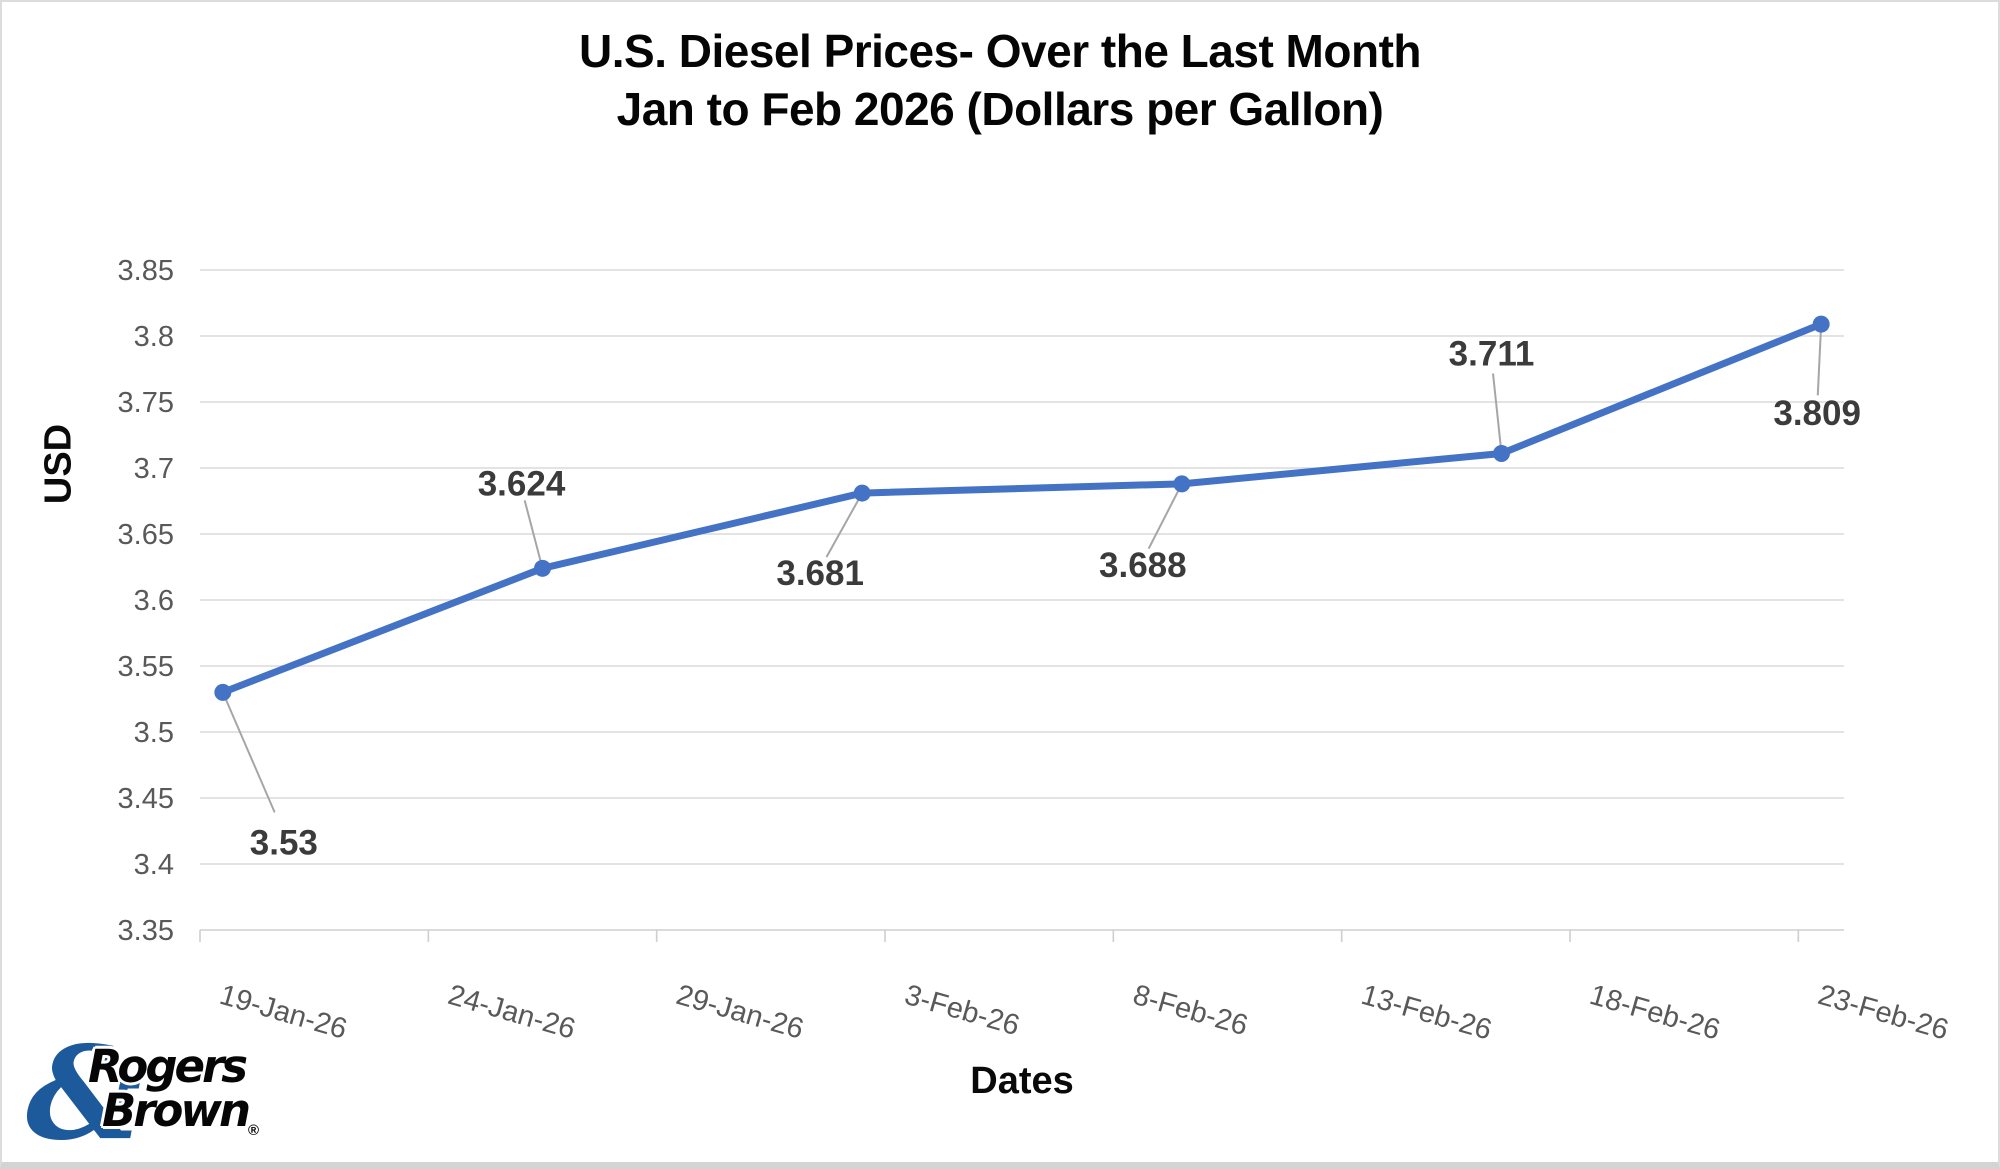  I want to click on rogers-brown-logo: & Rogers Brown ®, so click(164, 1096).